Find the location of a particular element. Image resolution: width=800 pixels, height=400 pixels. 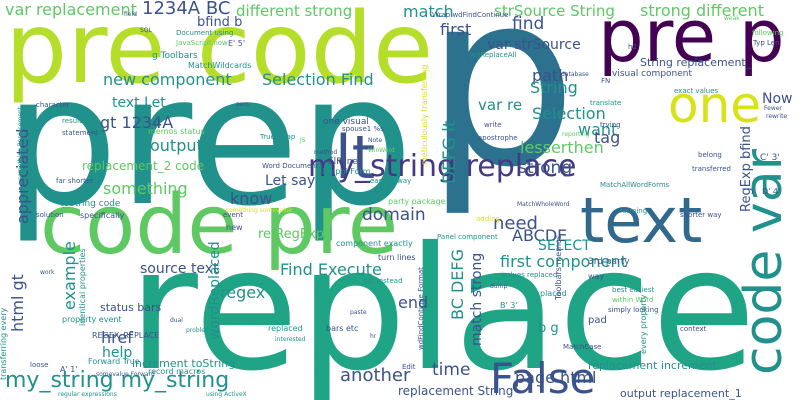

word-want: want is located at coordinates (598, 129).